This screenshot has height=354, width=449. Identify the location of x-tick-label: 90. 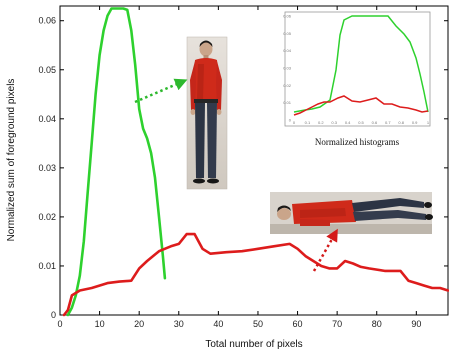
(416, 324).